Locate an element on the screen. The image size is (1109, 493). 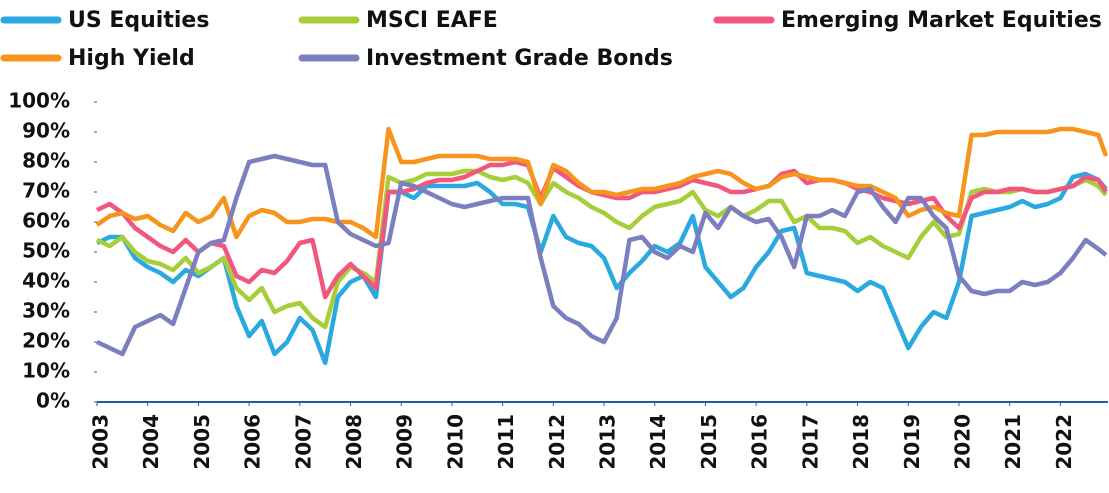
x-tick-label: 2004 is located at coordinates (151, 442).